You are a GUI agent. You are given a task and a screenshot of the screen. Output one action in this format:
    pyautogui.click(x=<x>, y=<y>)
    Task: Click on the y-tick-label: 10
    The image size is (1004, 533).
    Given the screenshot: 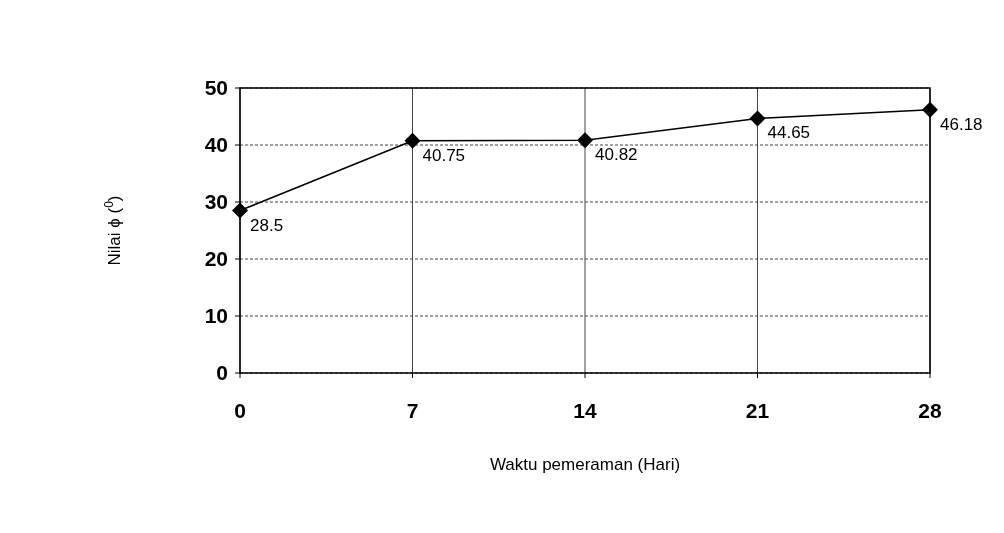 What is the action you would take?
    pyautogui.click(x=216, y=315)
    